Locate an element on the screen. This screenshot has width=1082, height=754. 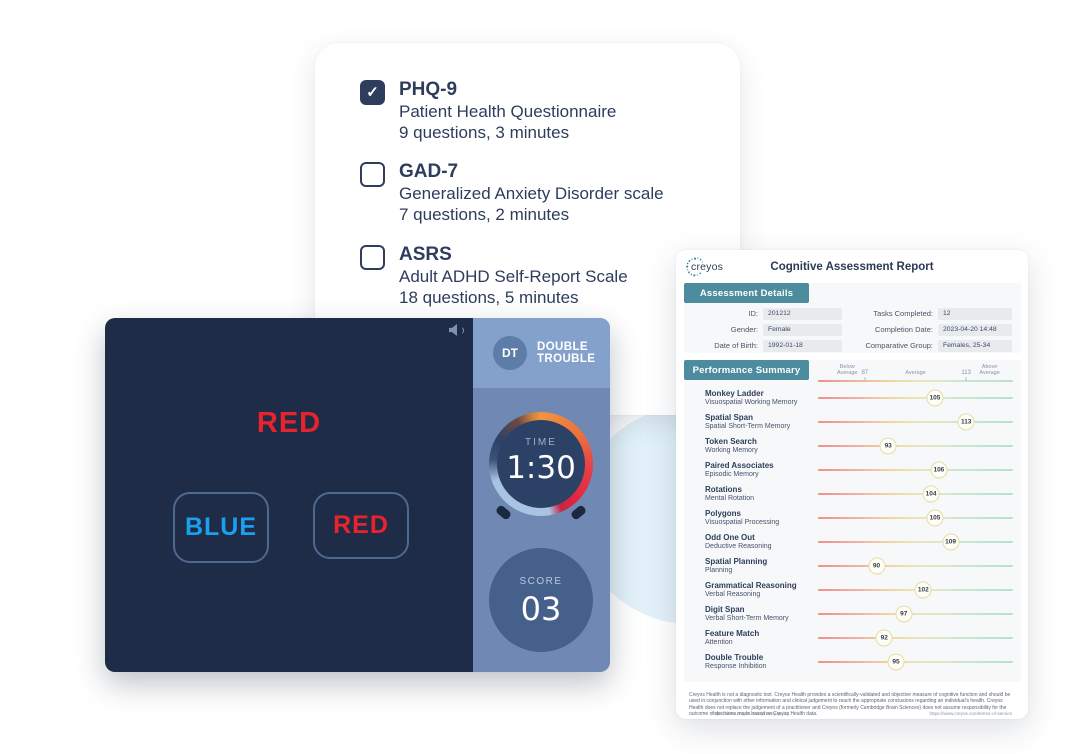
performance-row: Rotations Mental Rotation 104 is located at coordinates (859, 494).